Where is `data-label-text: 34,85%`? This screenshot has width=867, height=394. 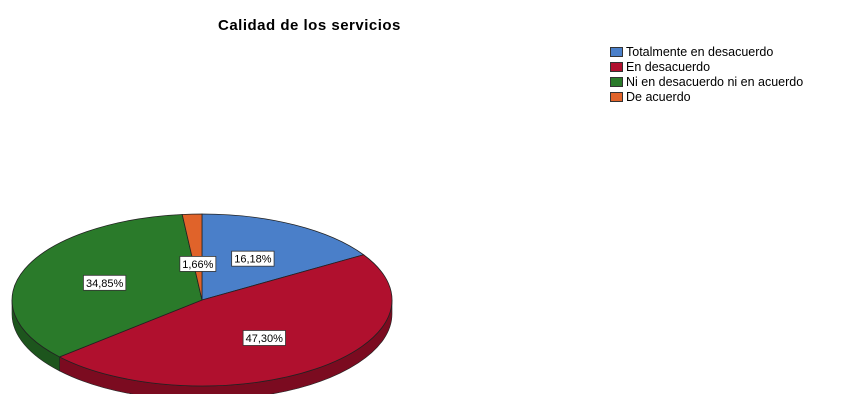
data-label-text: 34,85% is located at coordinates (105, 284).